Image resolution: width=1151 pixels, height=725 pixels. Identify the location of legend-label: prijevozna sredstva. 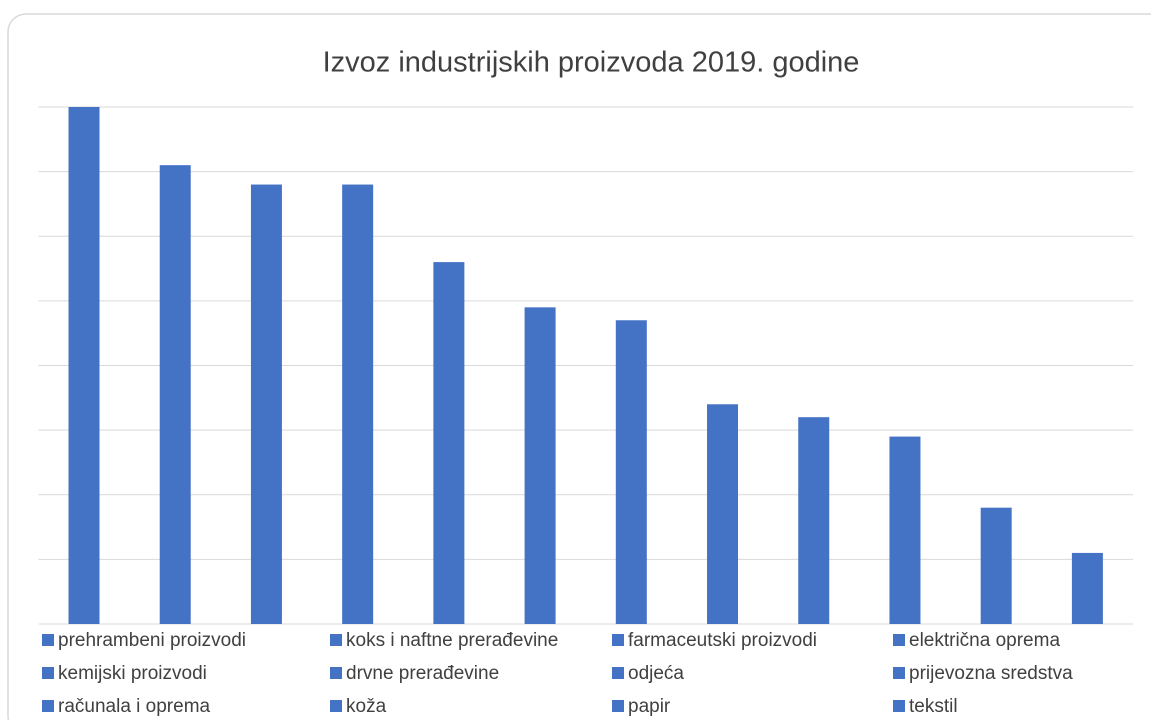
(991, 673).